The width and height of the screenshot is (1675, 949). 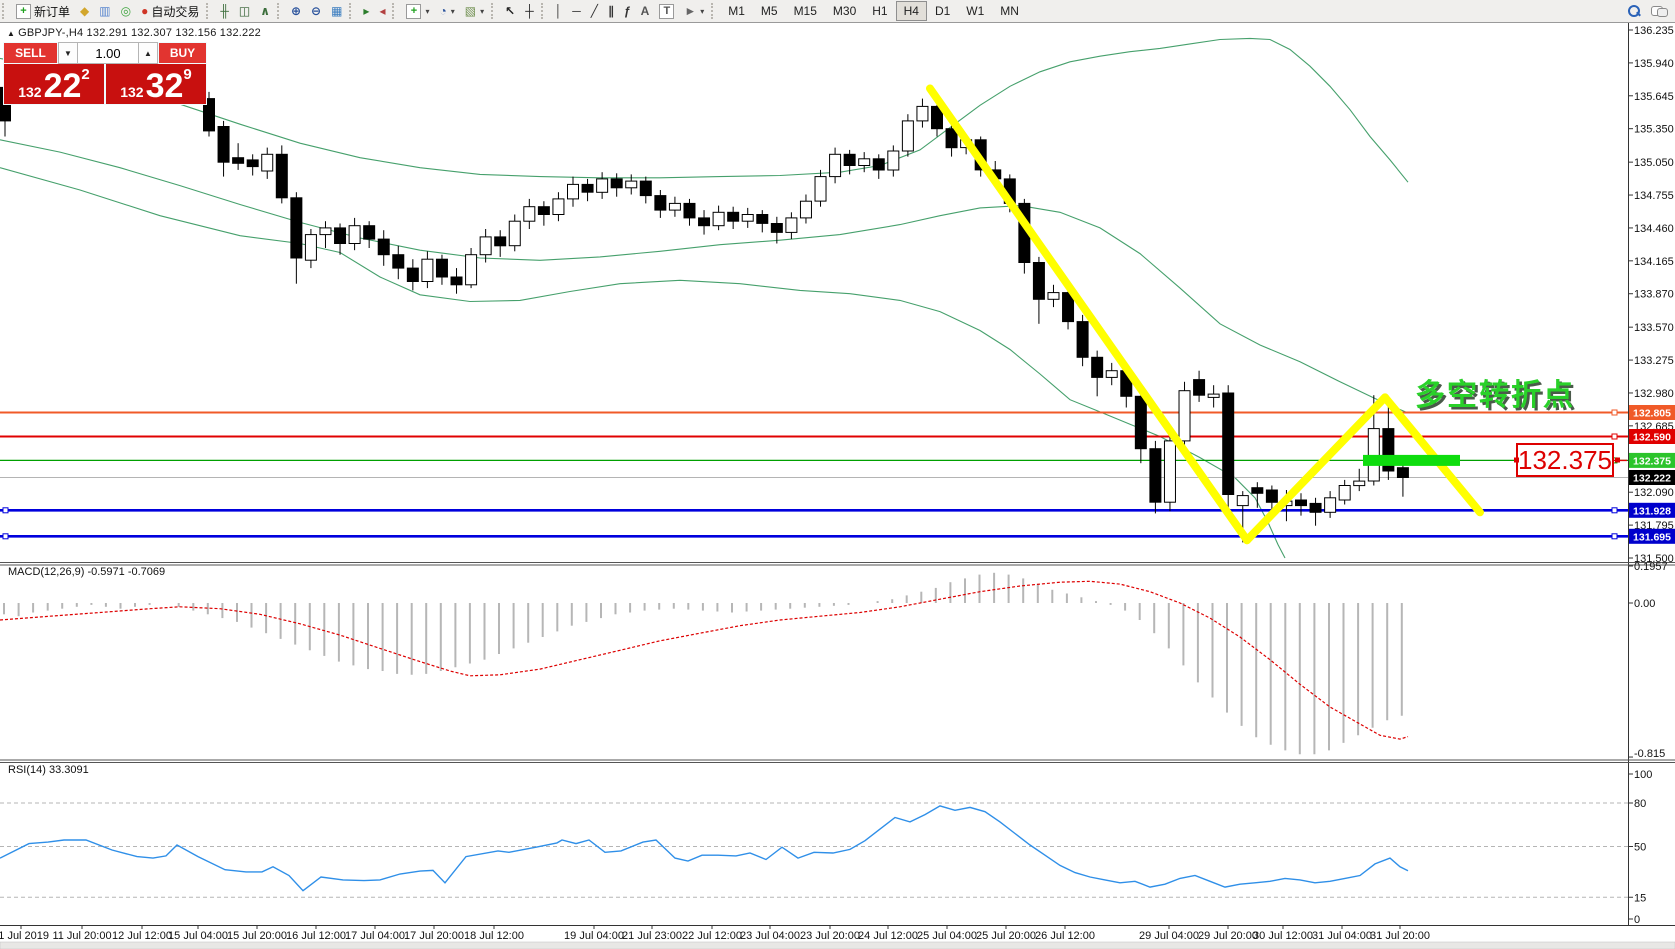 What do you see at coordinates (1654, 295) in the screenshot?
I see `price-axis-label: 133.870` at bounding box center [1654, 295].